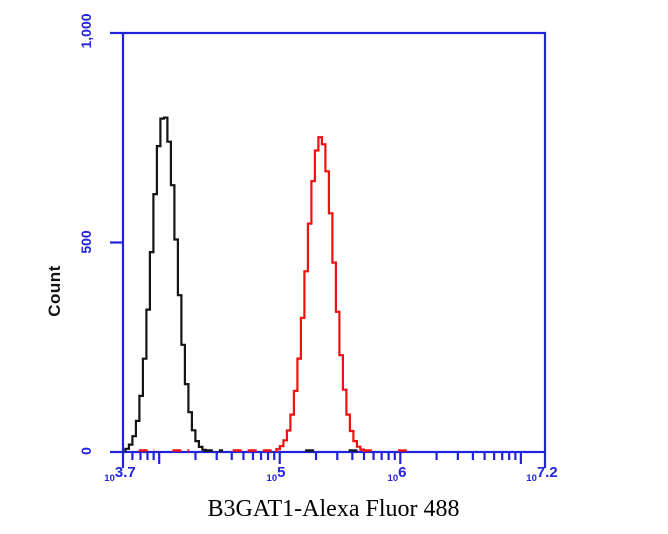  What do you see at coordinates (165, 284) in the screenshot?
I see `black-curve` at bounding box center [165, 284].